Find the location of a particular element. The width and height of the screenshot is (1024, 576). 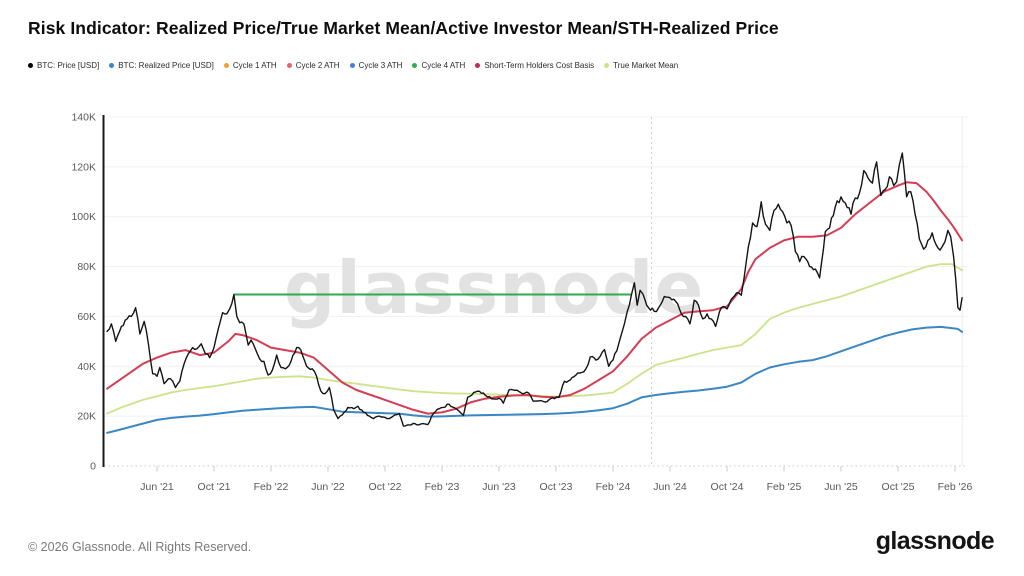

copyright-text: © 2026 Glassnode. All Rights Reserved. is located at coordinates (140, 547).